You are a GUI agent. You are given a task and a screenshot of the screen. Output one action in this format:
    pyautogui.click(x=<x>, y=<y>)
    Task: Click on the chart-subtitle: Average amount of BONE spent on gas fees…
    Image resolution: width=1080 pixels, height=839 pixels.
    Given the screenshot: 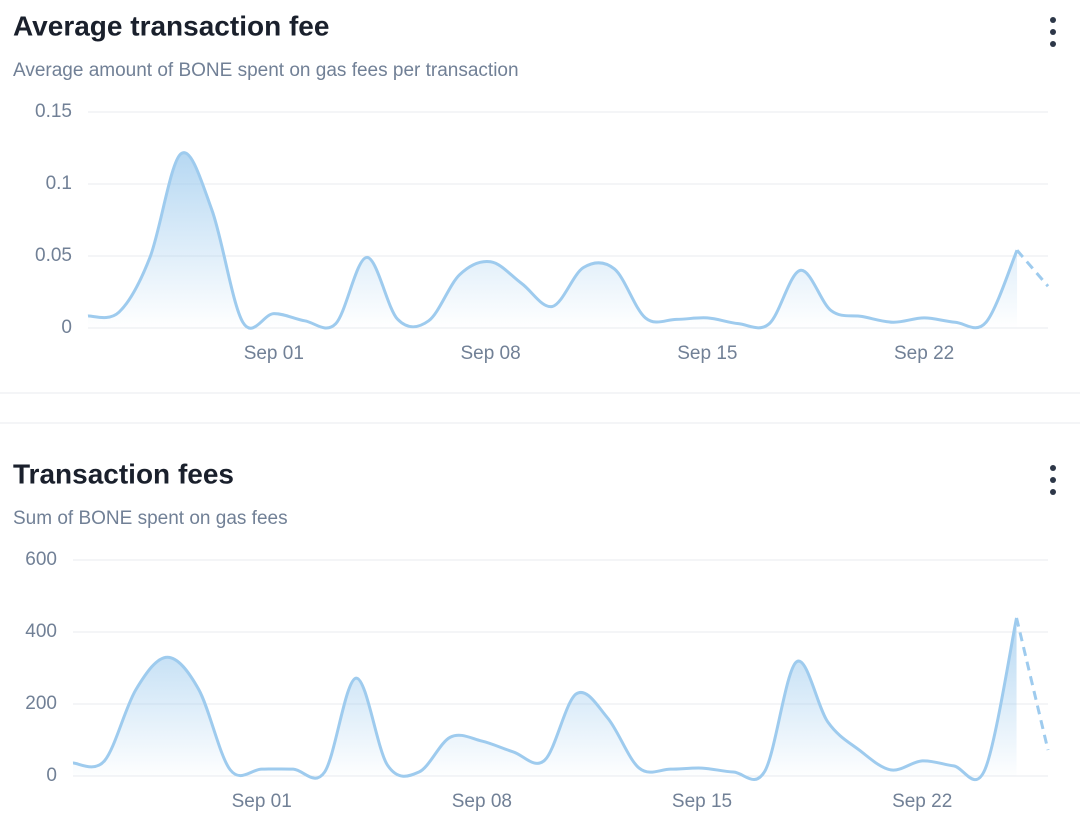 What is the action you would take?
    pyautogui.click(x=266, y=70)
    